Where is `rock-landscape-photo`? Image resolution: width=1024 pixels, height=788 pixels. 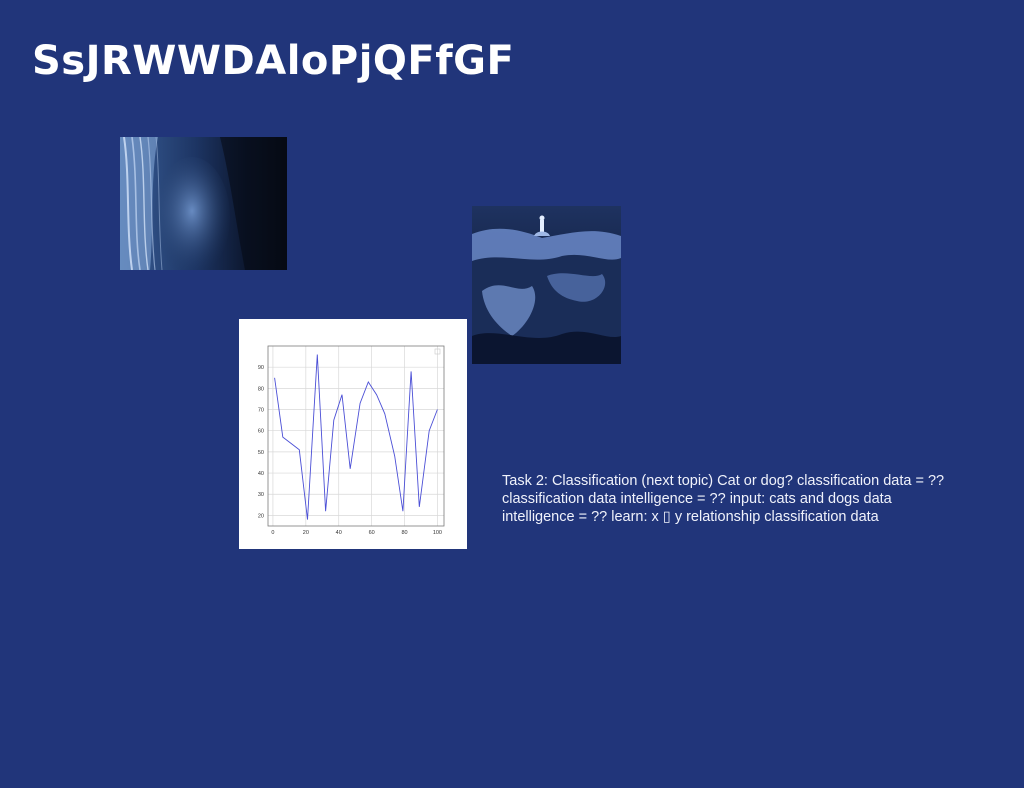 rock-landscape-photo is located at coordinates (546, 285).